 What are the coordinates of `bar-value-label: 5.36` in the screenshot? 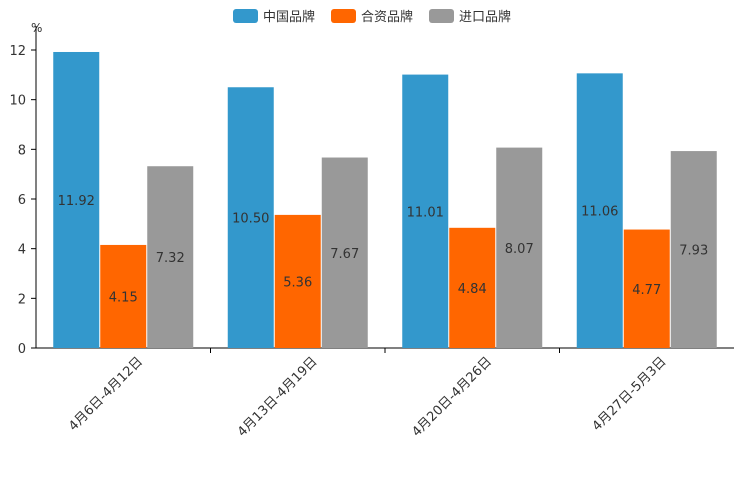 It's located at (297, 282).